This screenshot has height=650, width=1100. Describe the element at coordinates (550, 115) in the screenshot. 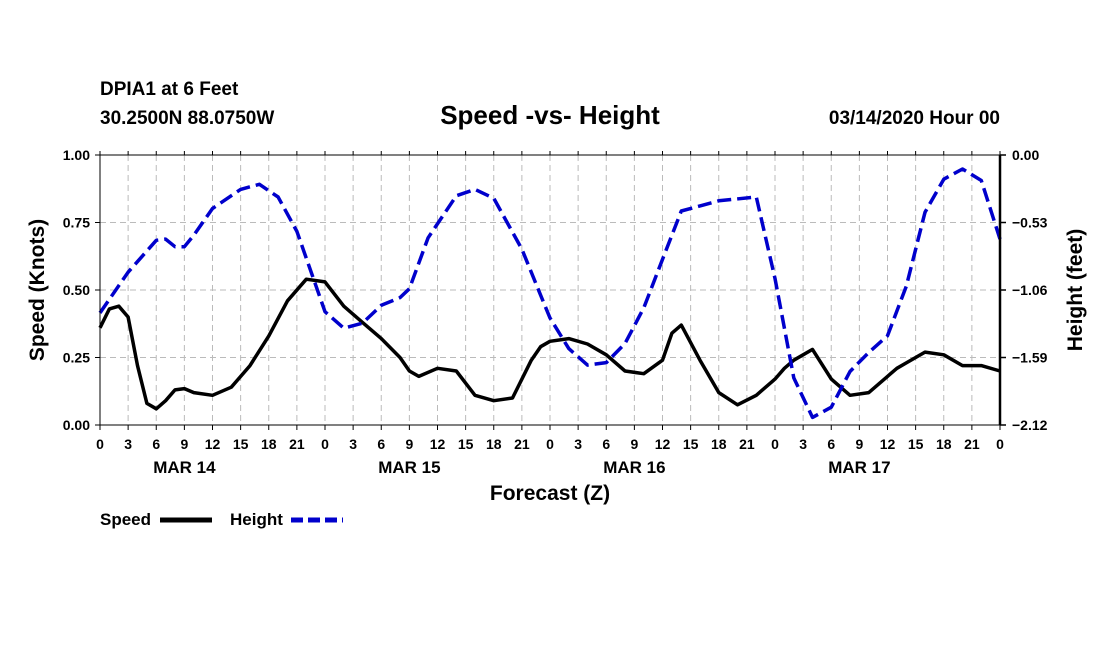

I see `chart-title: Speed -vs- Height` at that location.